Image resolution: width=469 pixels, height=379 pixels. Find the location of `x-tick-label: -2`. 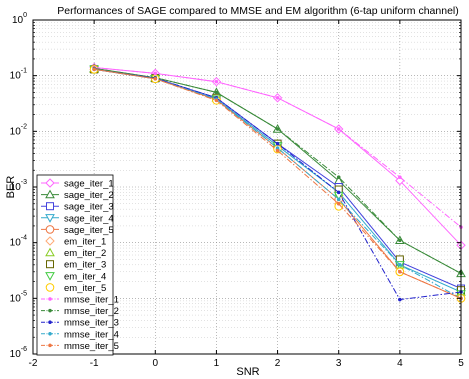

x-tick-label: -2 is located at coordinates (33, 363).